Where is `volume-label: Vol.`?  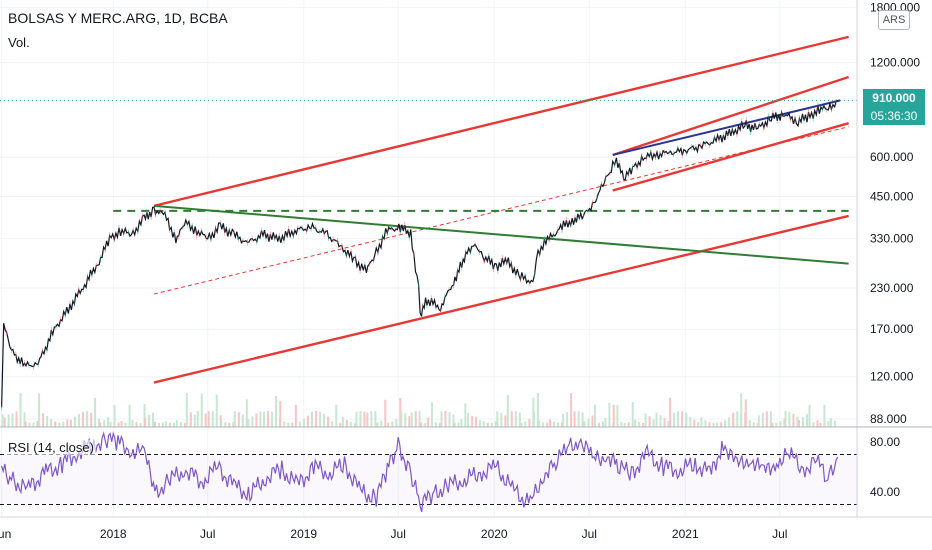
volume-label: Vol. is located at coordinates (19, 42).